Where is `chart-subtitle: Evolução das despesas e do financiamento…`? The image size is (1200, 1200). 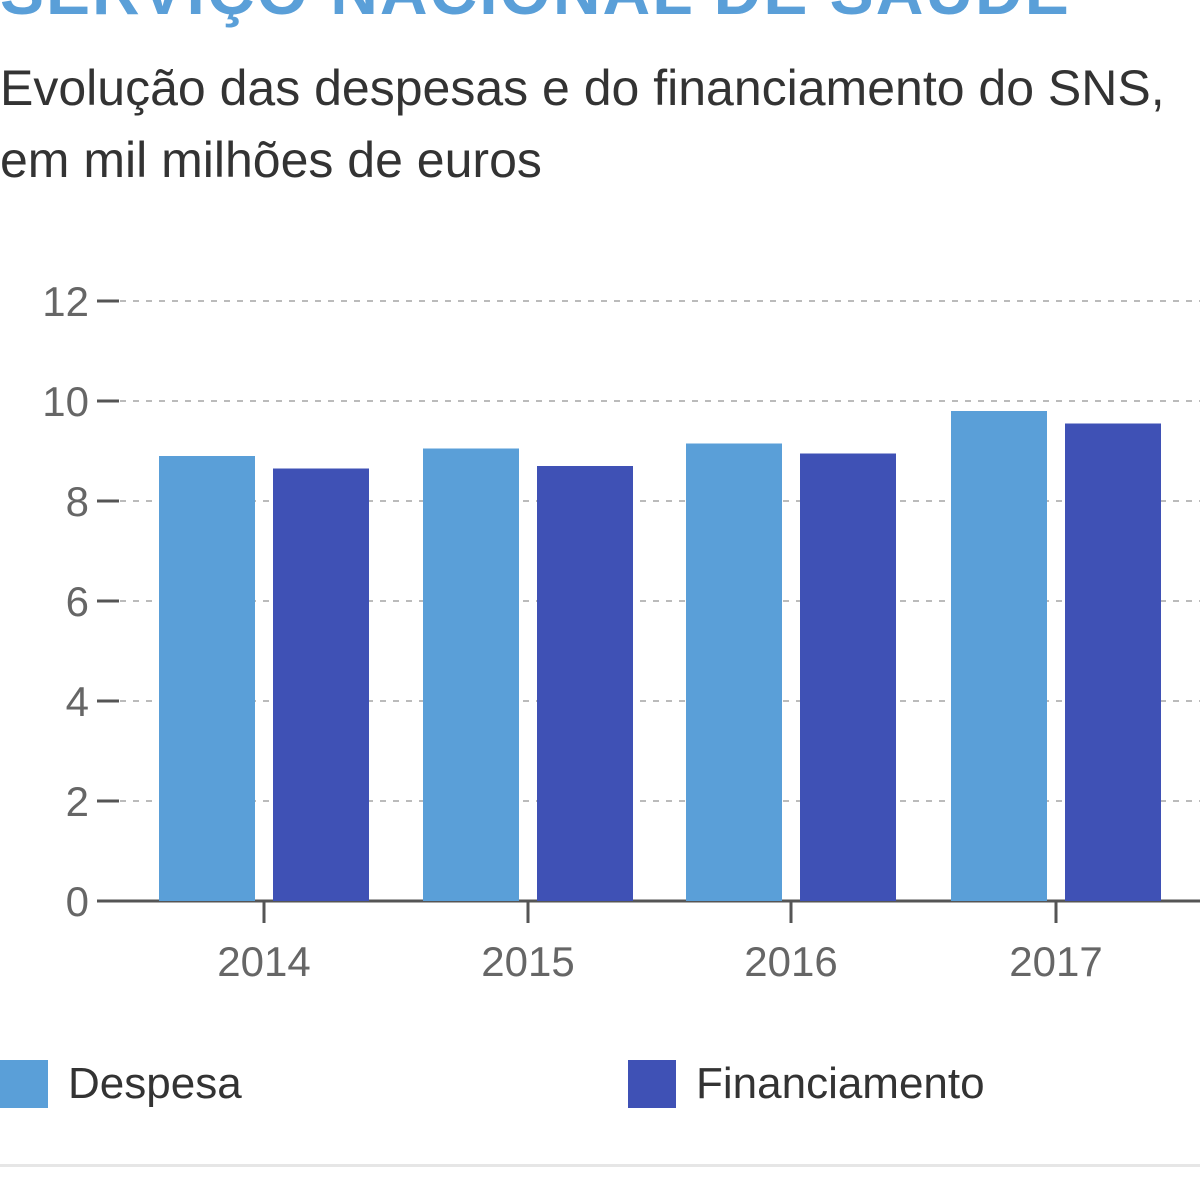 chart-subtitle: Evolução das despesas e do financiamento… is located at coordinates (582, 124).